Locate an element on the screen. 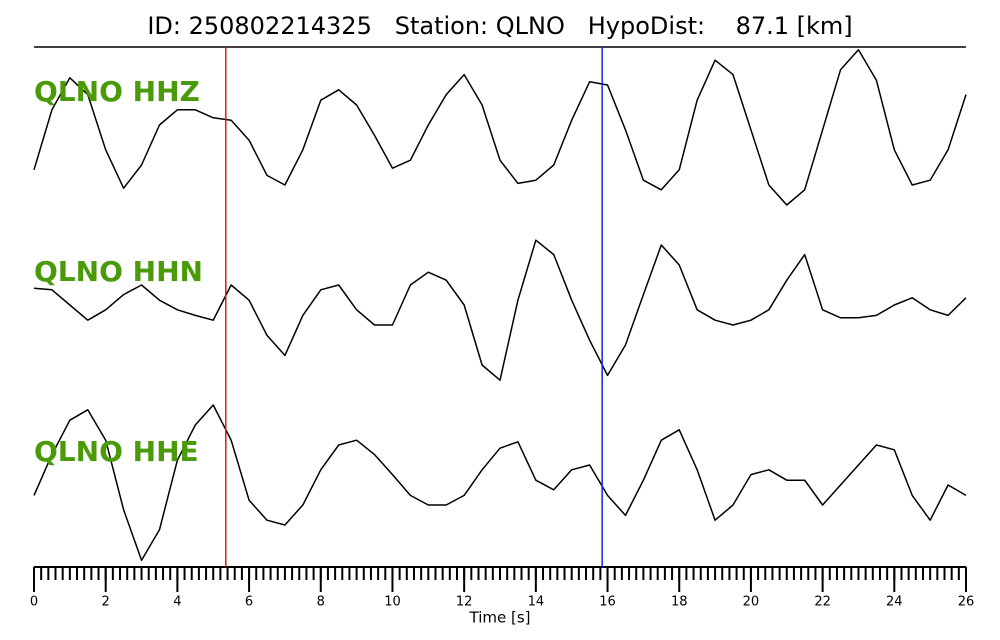 This screenshot has height=640, width=1000. x-tick-label: 18 is located at coordinates (679, 602).